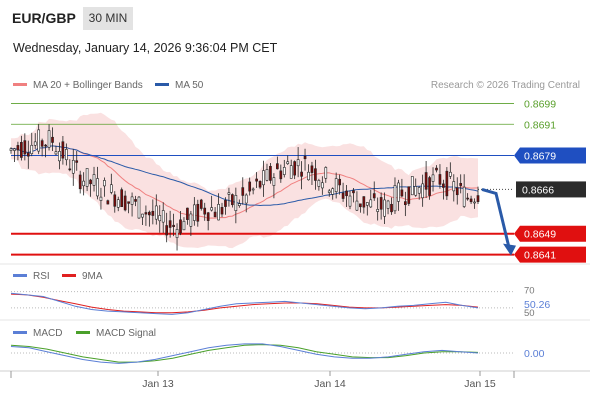  I want to click on macd-signal-line, so click(244, 353).